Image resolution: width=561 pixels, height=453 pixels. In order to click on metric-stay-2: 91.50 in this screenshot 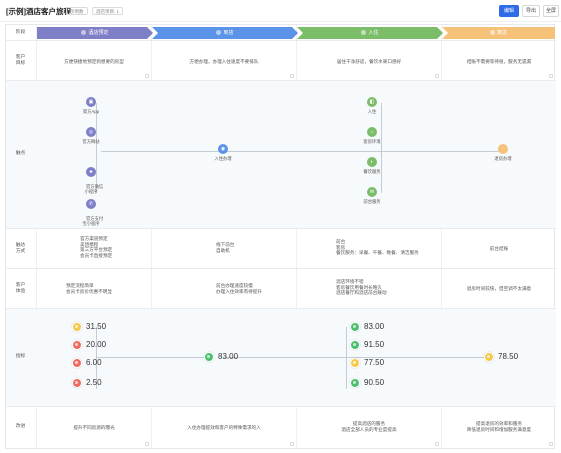, I will do `click(373, 345)`.